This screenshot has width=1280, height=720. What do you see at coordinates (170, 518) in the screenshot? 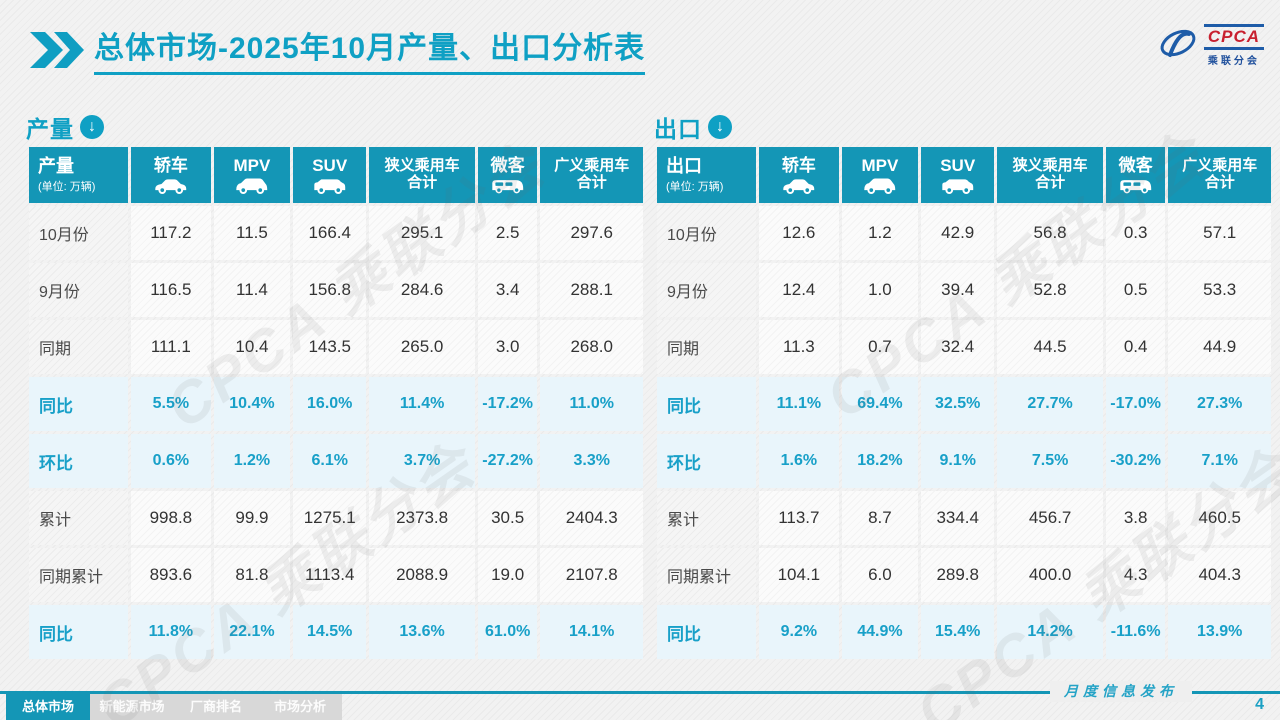
I see `table-cell: 998.8` at bounding box center [170, 518].